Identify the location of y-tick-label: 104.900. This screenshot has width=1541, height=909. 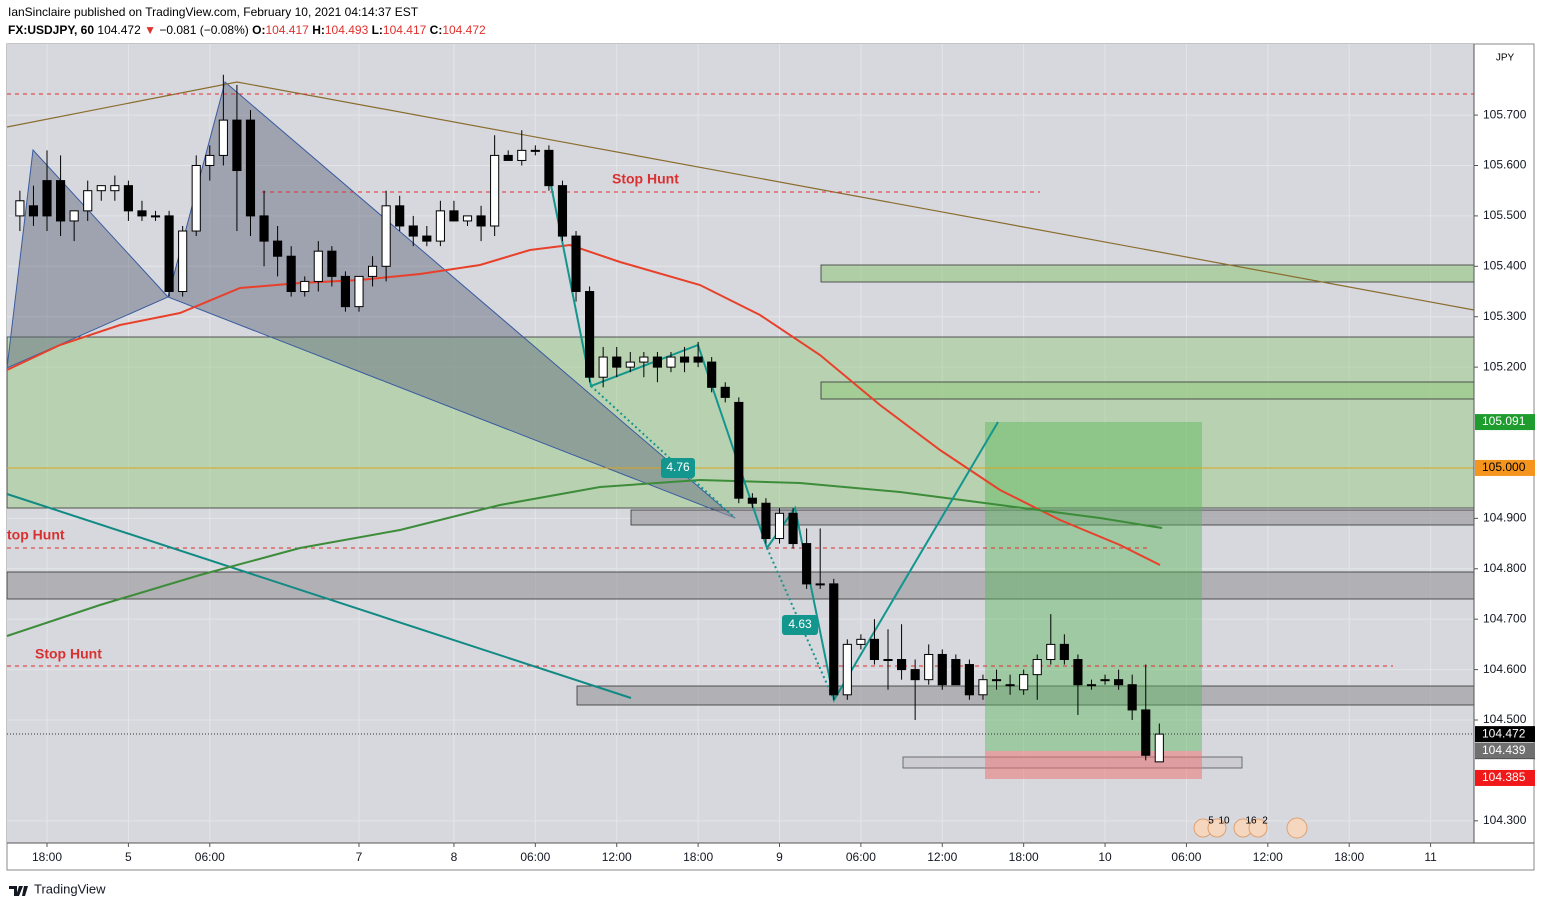
(1505, 518).